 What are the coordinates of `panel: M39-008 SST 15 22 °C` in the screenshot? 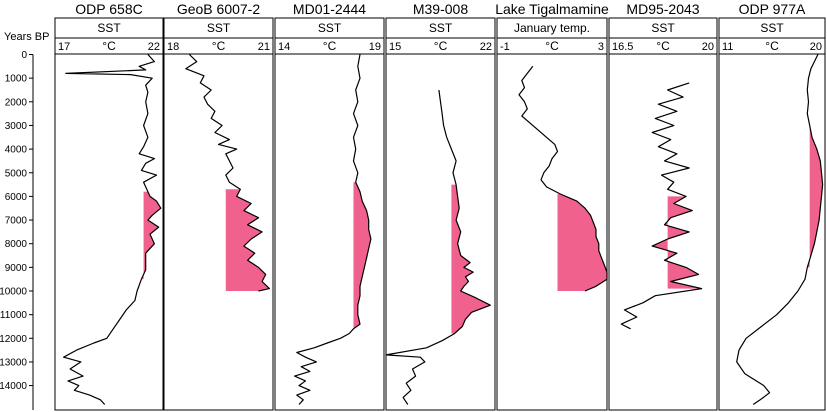 It's located at (440, 206).